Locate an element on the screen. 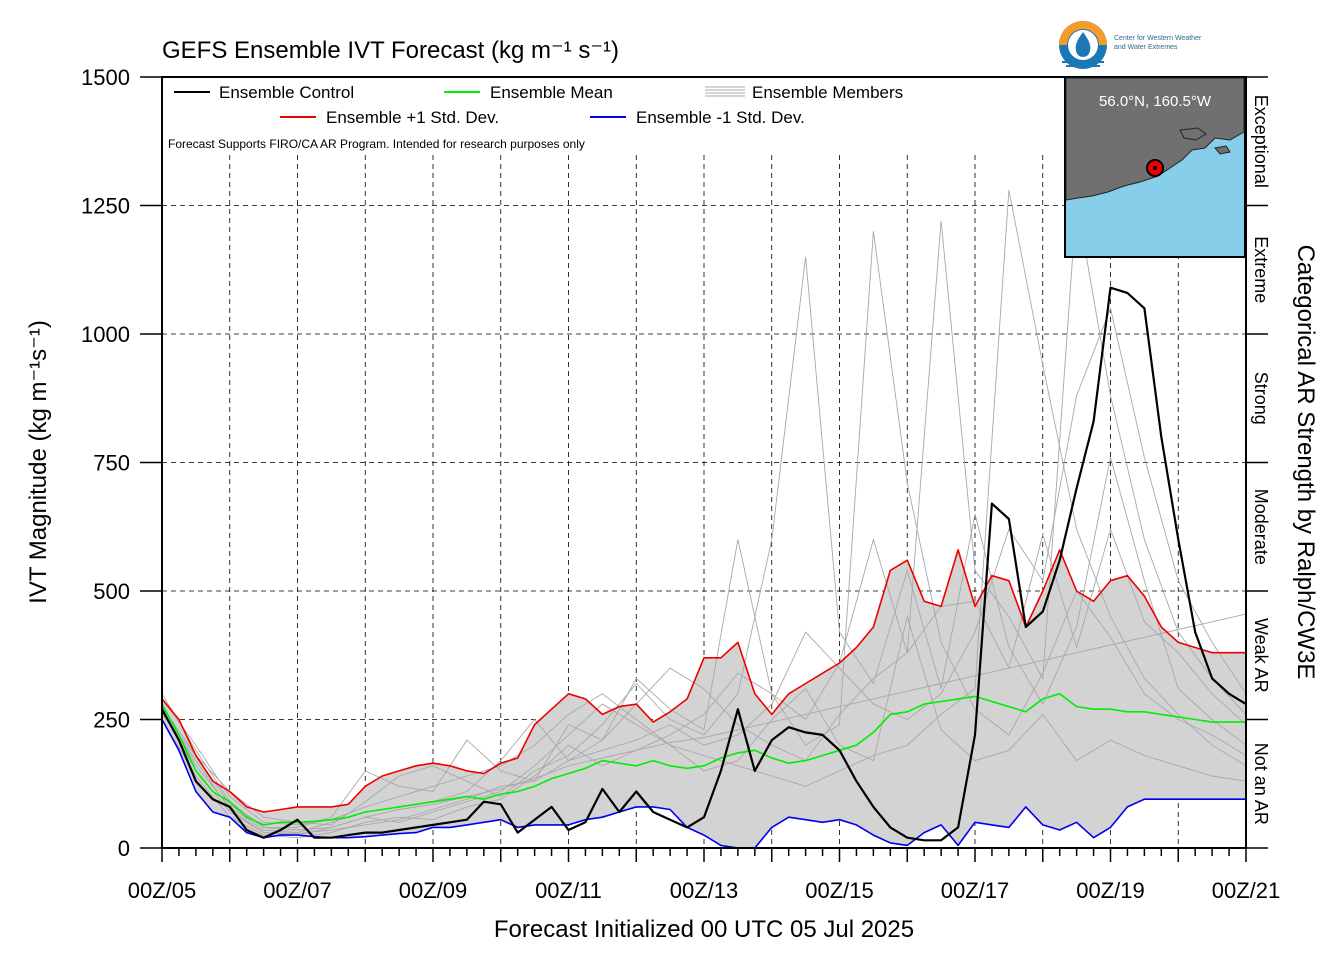 This screenshot has width=1336, height=962. category-label: Not an AR is located at coordinates (1261, 784).